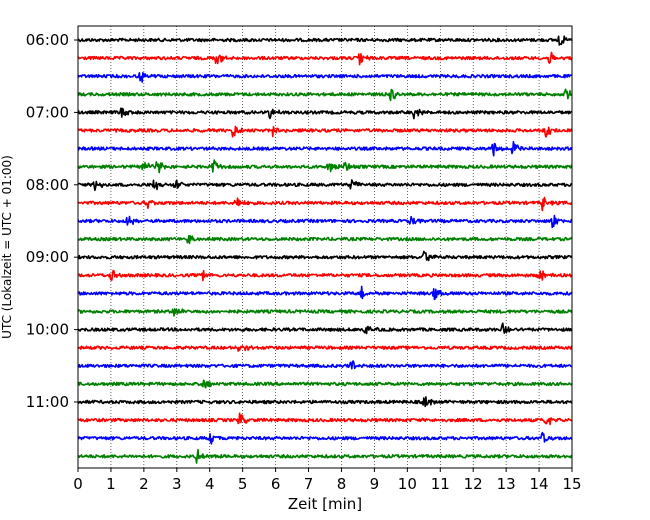 The width and height of the screenshot is (650, 520). I want to click on y-tick-label: 07:00, so click(47, 112).